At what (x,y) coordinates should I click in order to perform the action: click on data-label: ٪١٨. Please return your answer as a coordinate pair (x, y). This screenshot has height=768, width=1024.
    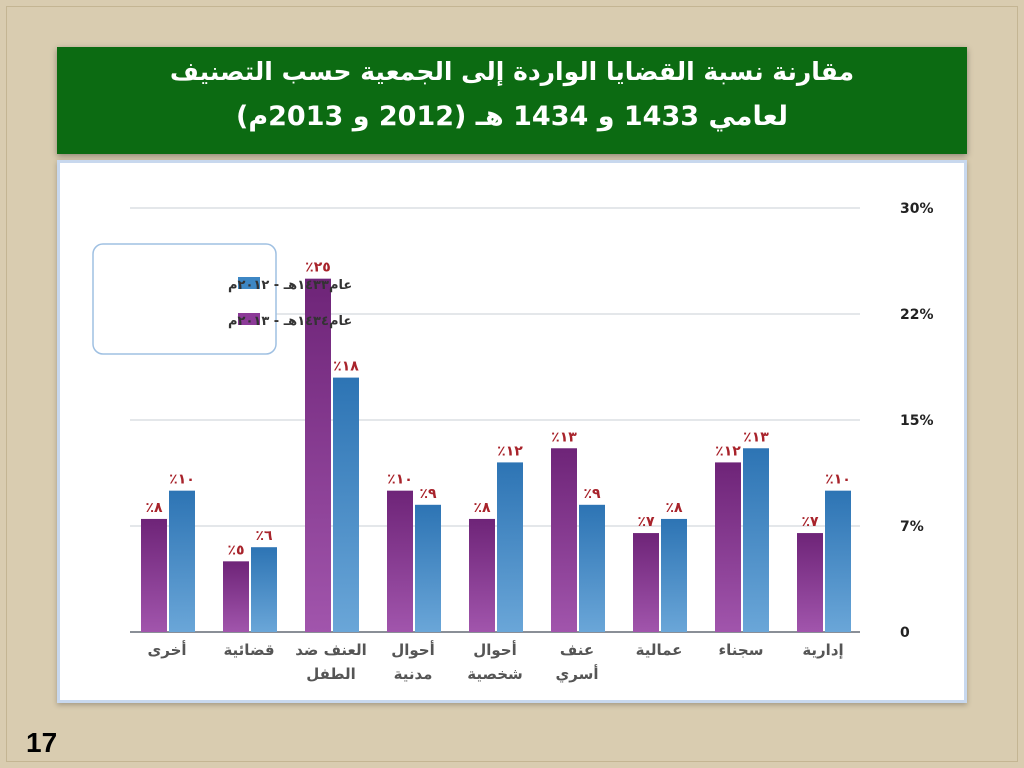
    Looking at the image, I should click on (346, 367).